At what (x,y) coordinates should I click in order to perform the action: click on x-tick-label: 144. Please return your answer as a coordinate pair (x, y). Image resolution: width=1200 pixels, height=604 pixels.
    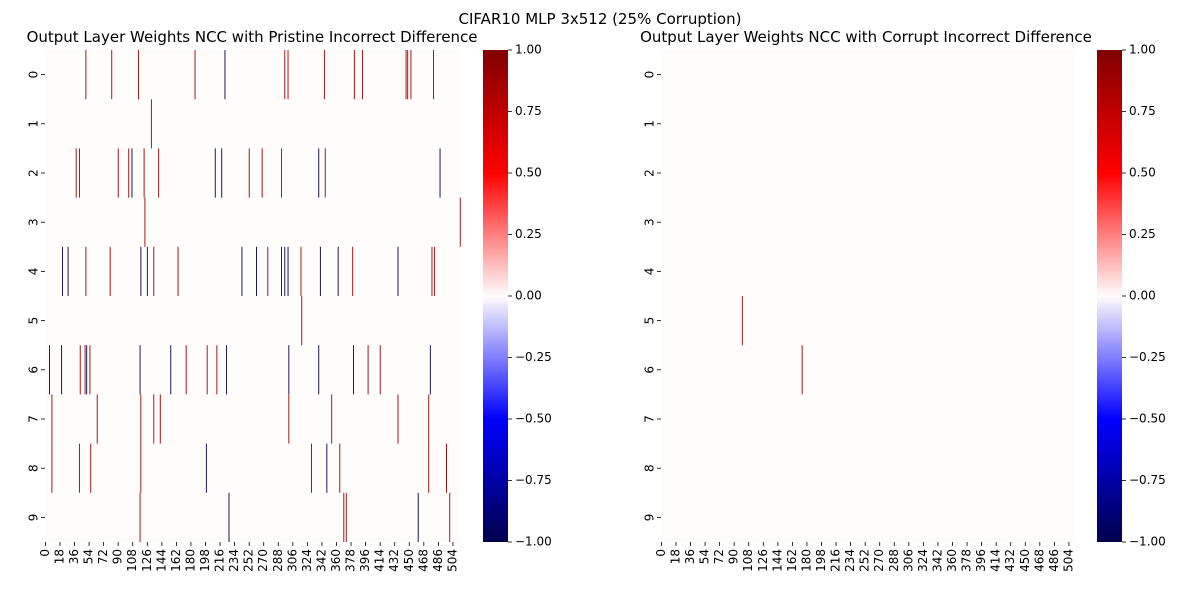
    Looking at the image, I should click on (777, 560).